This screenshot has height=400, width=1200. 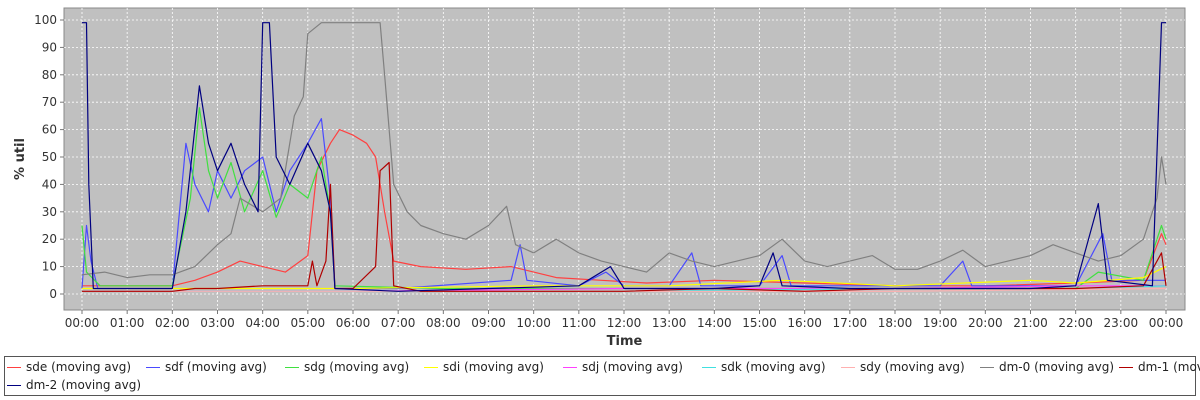 What do you see at coordinates (262, 323) in the screenshot?
I see `x-tick-label: 04:00` at bounding box center [262, 323].